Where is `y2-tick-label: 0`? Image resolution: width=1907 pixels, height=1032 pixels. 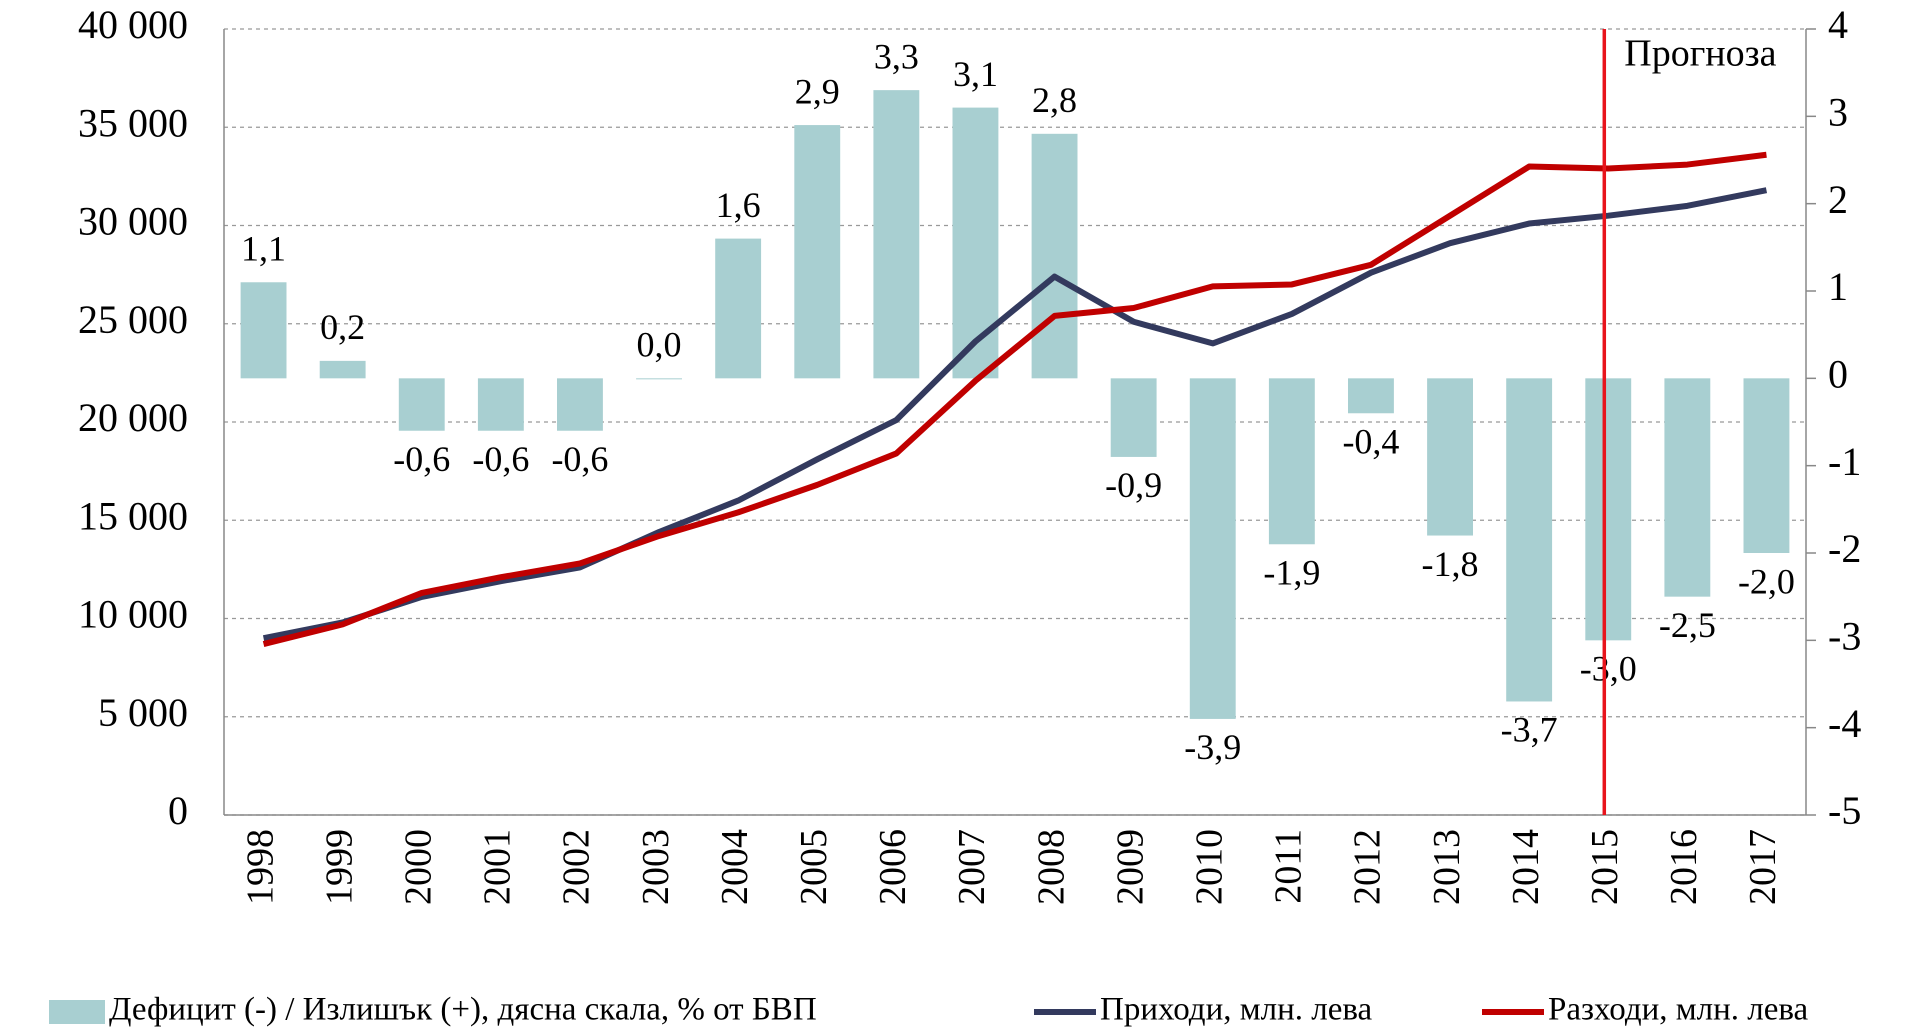
y2-tick-label: 0 is located at coordinates (1838, 374).